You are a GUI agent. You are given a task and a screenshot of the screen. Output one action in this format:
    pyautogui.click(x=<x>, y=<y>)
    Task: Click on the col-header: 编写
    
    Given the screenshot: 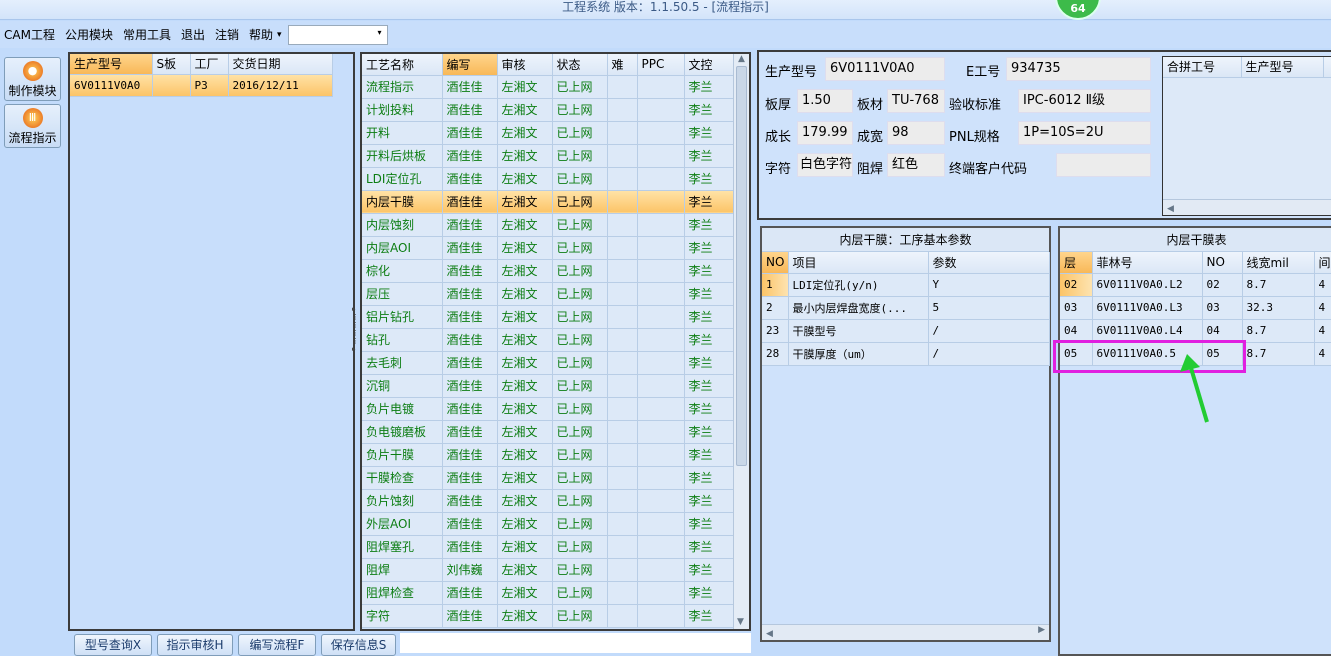 What is the action you would take?
    pyautogui.click(x=470, y=65)
    